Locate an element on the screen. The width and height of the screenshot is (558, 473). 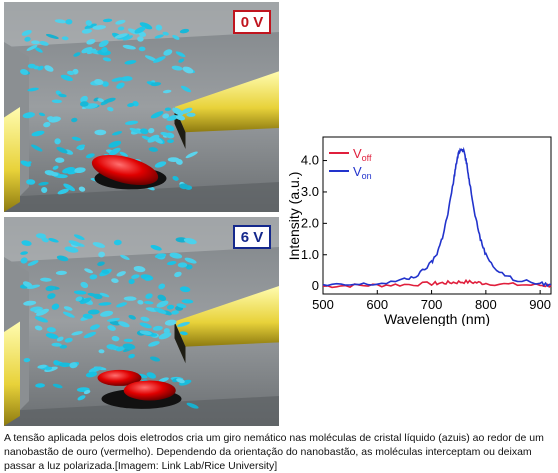
plot-frame is located at coordinates (437, 215).